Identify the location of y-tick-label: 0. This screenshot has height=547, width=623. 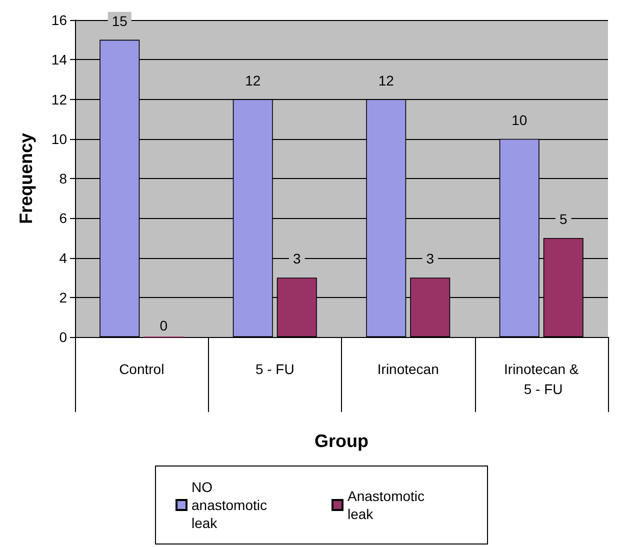
(63, 337).